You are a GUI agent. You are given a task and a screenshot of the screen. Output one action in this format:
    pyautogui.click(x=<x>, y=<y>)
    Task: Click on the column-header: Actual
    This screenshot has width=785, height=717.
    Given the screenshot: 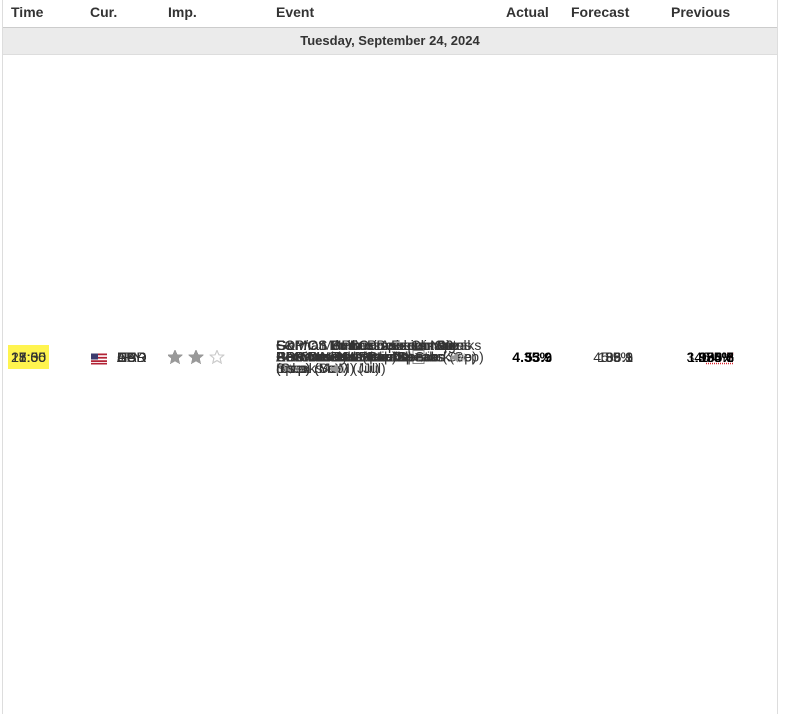 What is the action you would take?
    pyautogui.click(x=527, y=12)
    